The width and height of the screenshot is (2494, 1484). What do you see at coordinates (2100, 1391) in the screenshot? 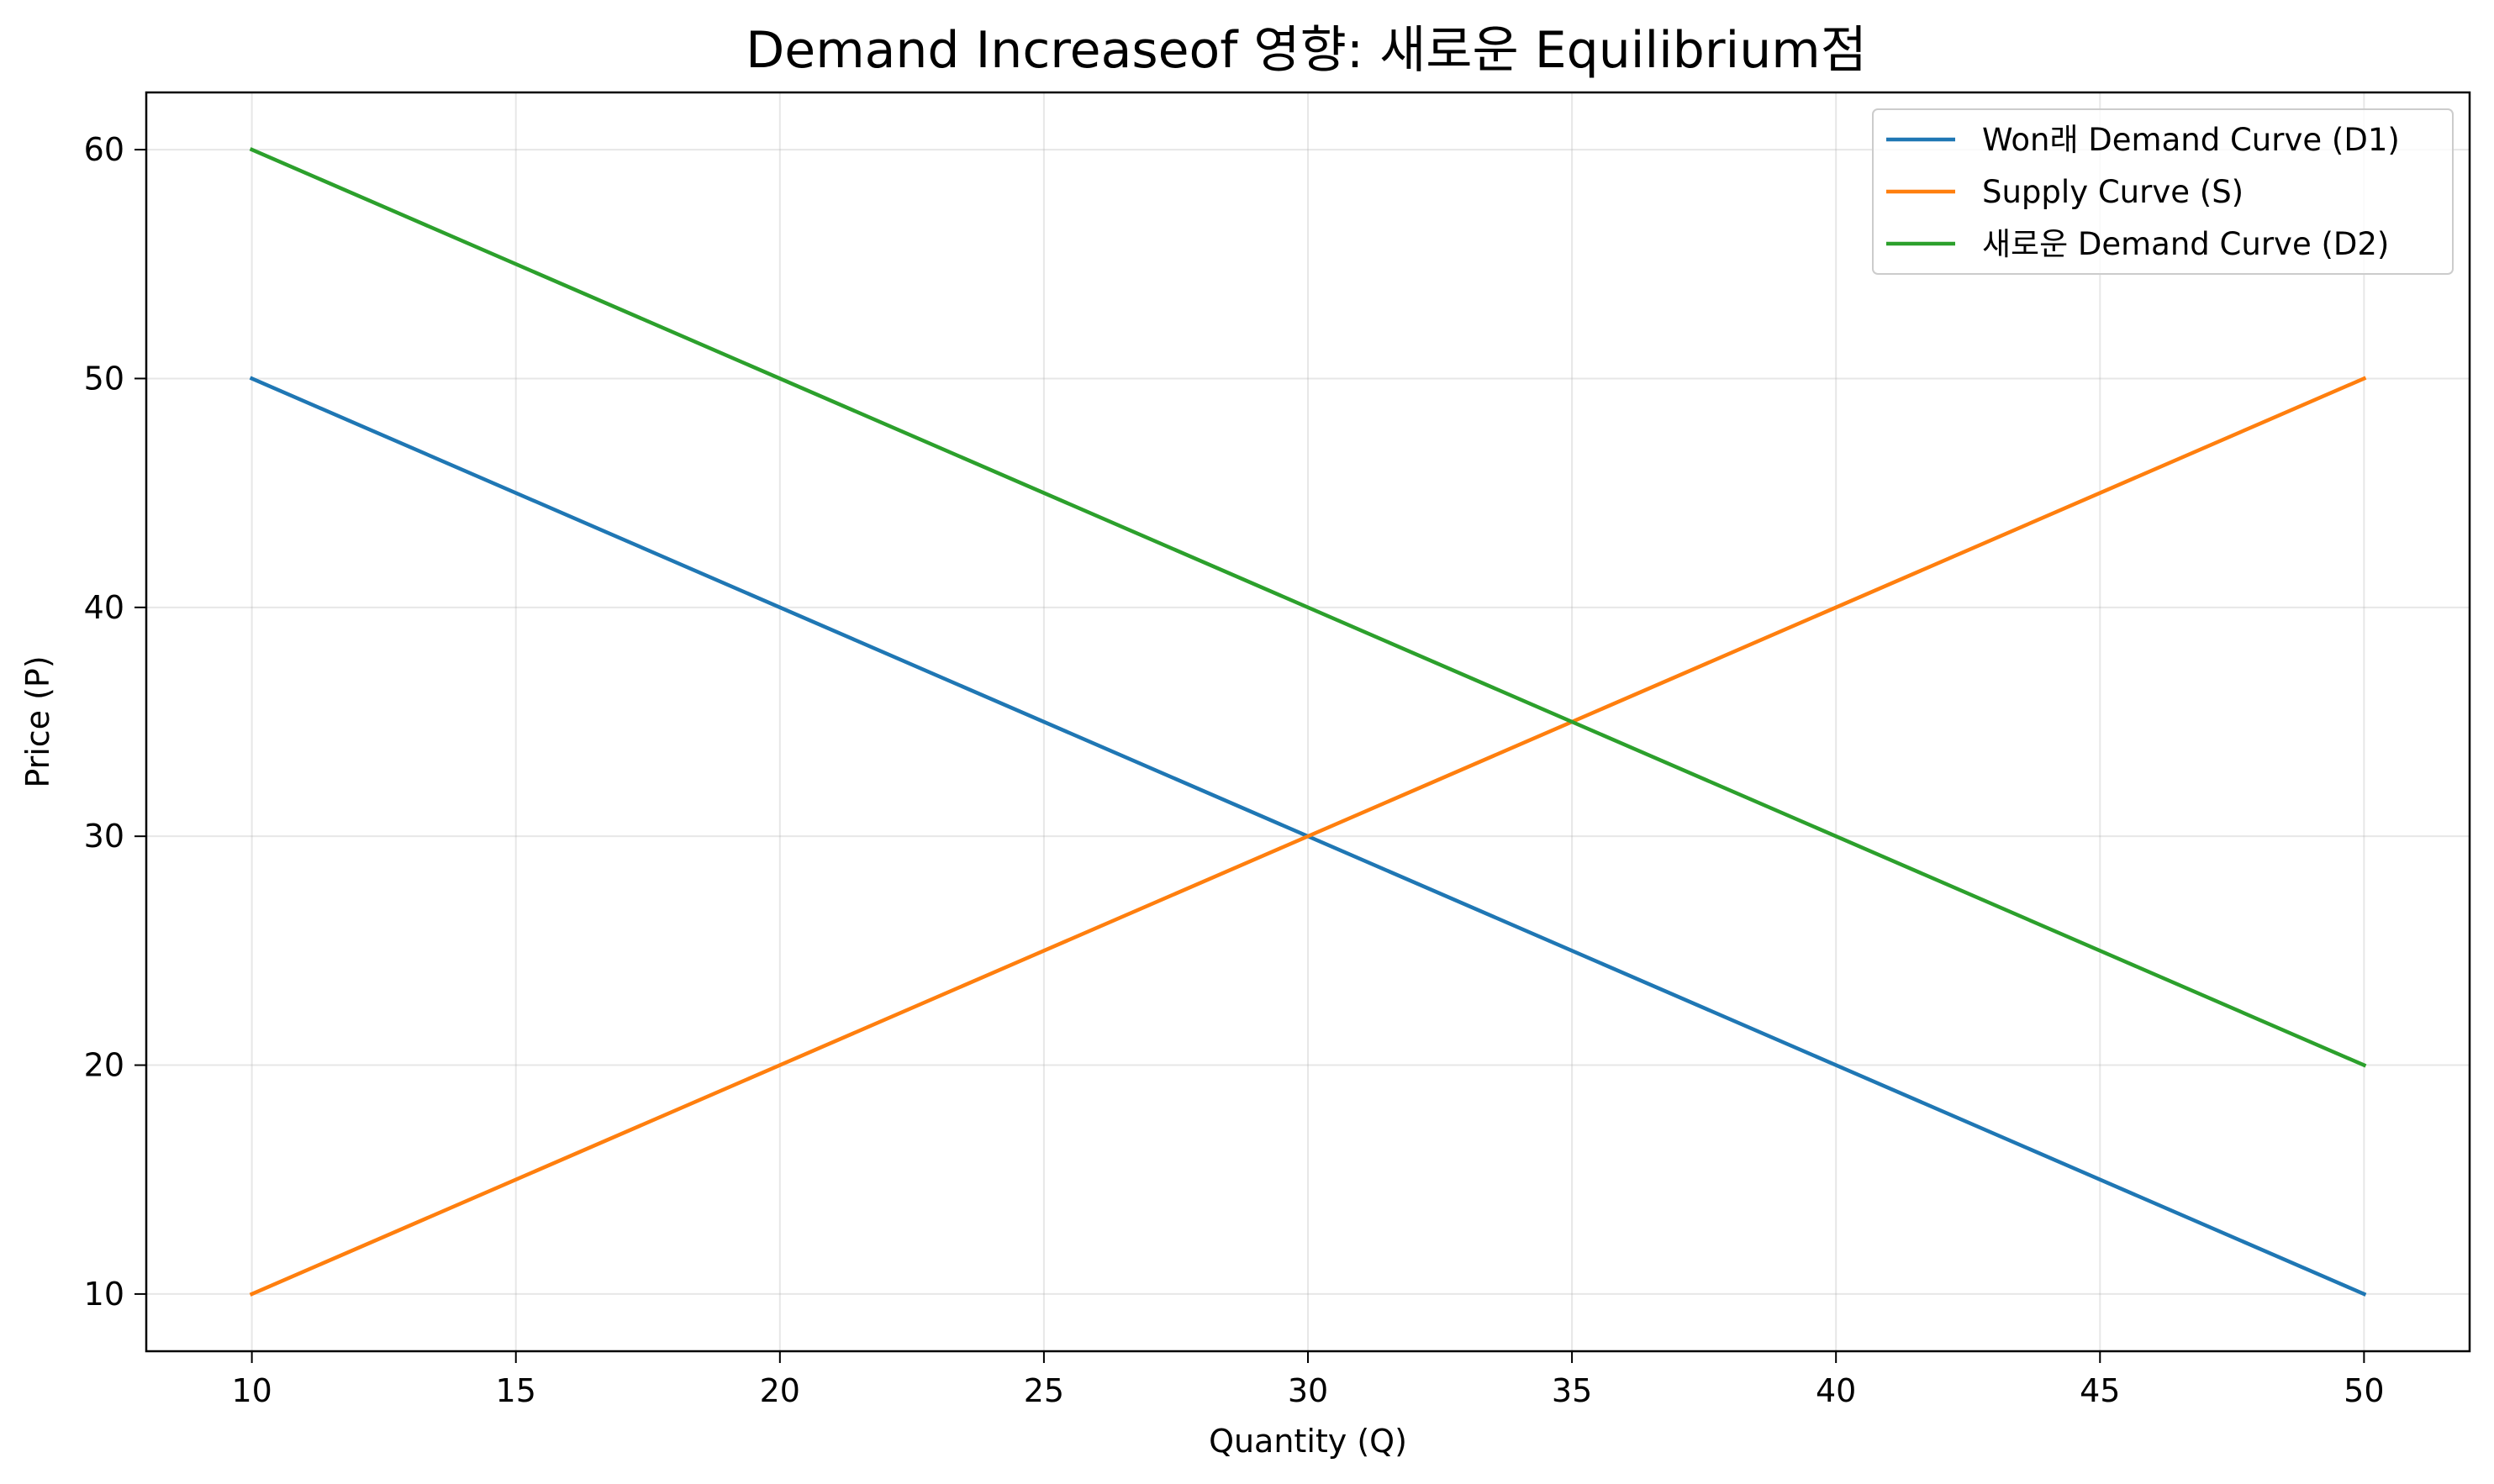
I see `x-tick-label: 45` at bounding box center [2100, 1391].